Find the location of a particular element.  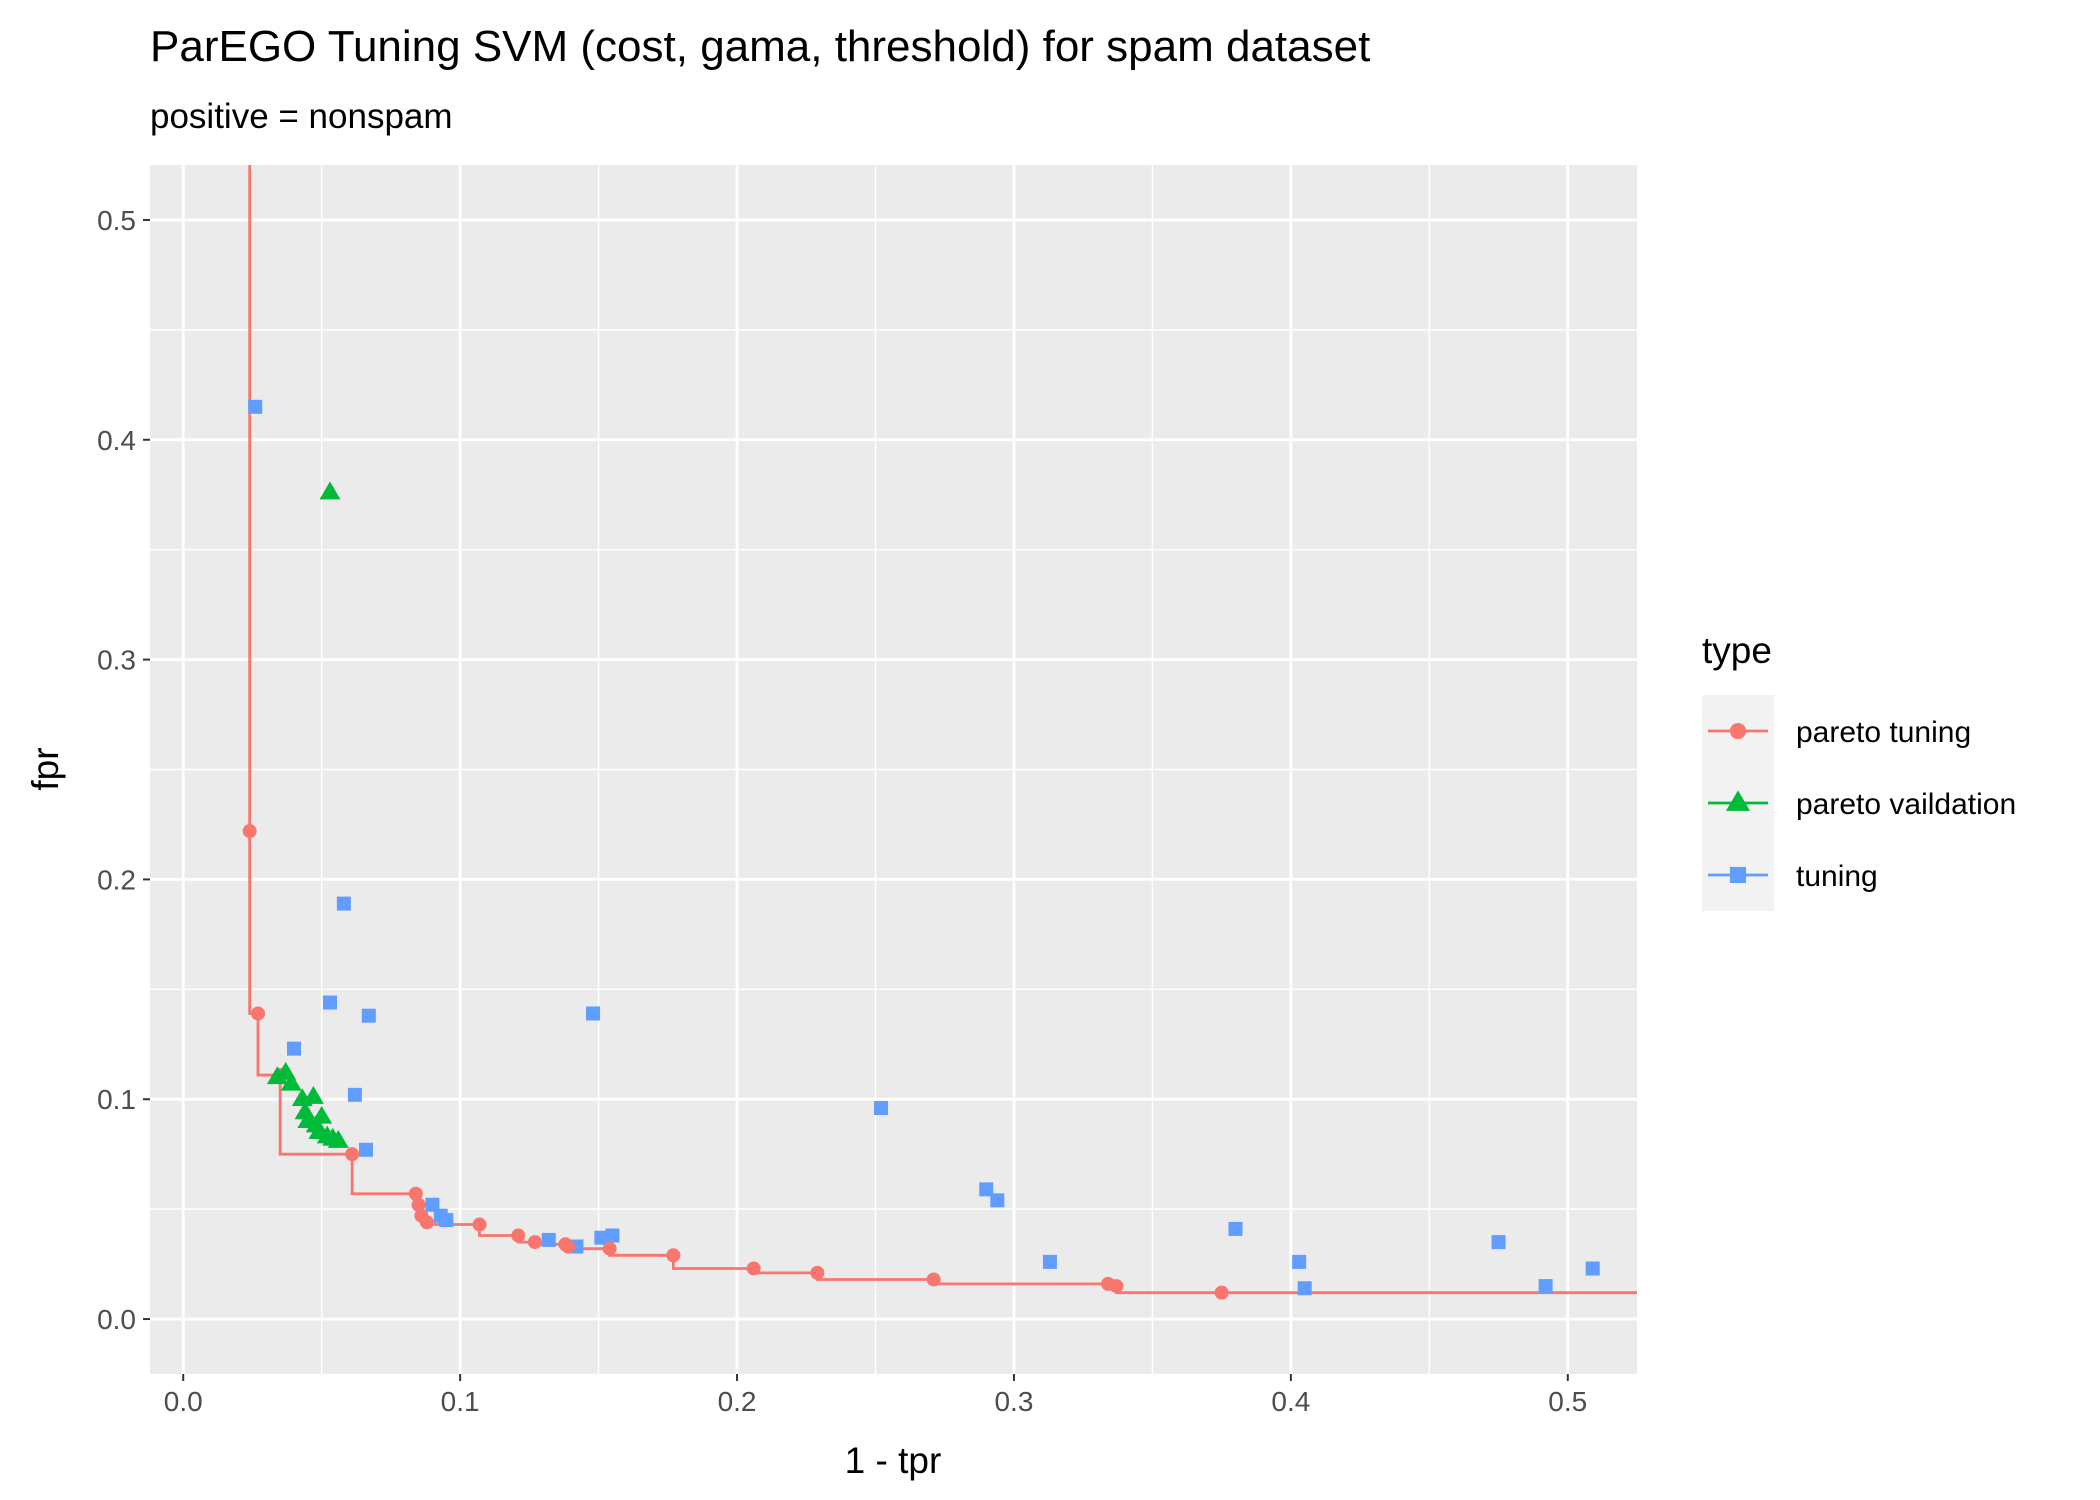

chart-subtitle: positive = nonspam is located at coordinates (301, 116).